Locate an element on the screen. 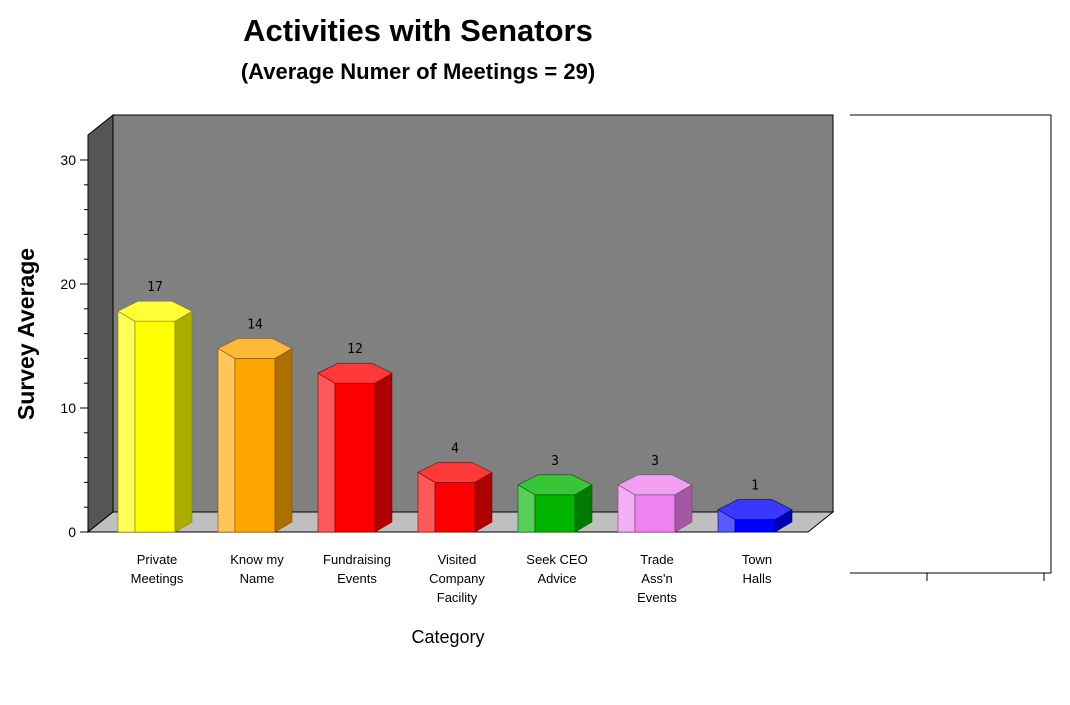 The width and height of the screenshot is (1070, 705). y-tick-label: 10 is located at coordinates (68, 408).